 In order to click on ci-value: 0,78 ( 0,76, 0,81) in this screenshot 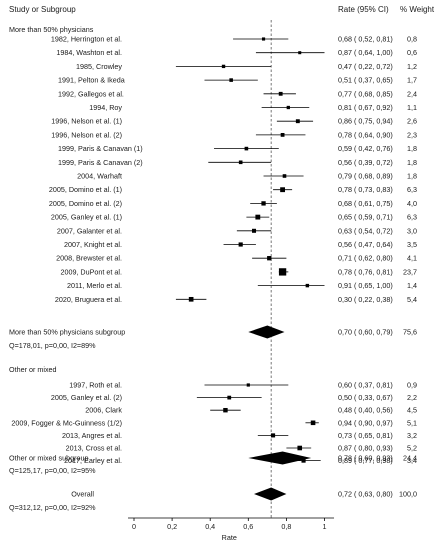, I will do `click(365, 271)`.